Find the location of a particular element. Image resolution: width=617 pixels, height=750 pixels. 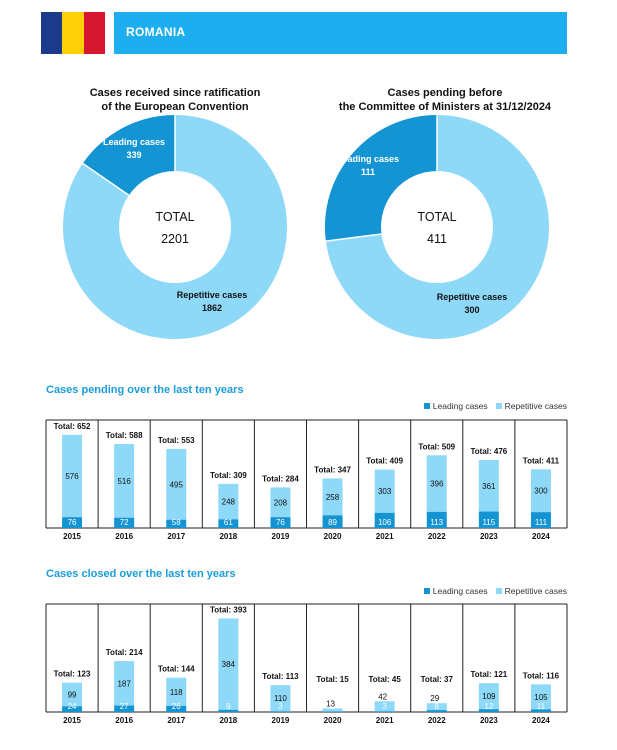

bar-repetitive-value: 13 is located at coordinates (330, 703).